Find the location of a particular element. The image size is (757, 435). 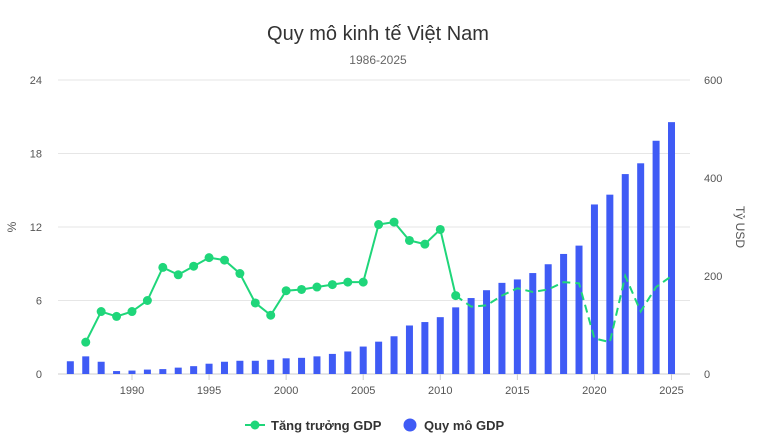

x-tick-label: 2025 is located at coordinates (671, 391).